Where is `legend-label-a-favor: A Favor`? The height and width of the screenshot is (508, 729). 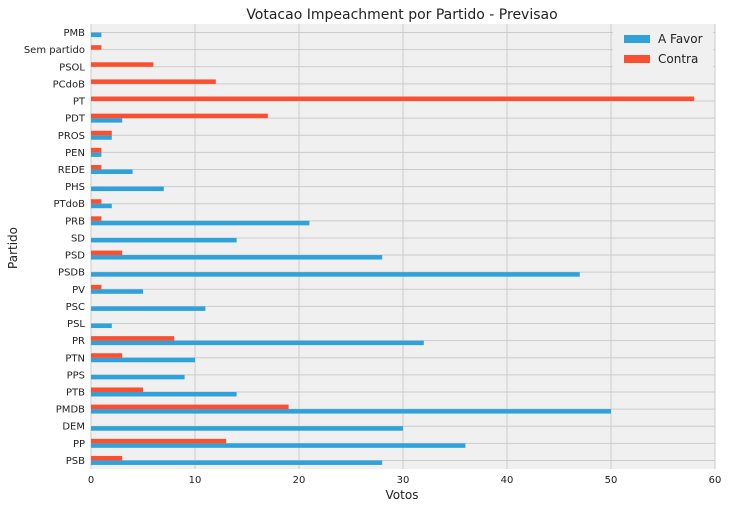 legend-label-a-favor: A Favor is located at coordinates (680, 39).